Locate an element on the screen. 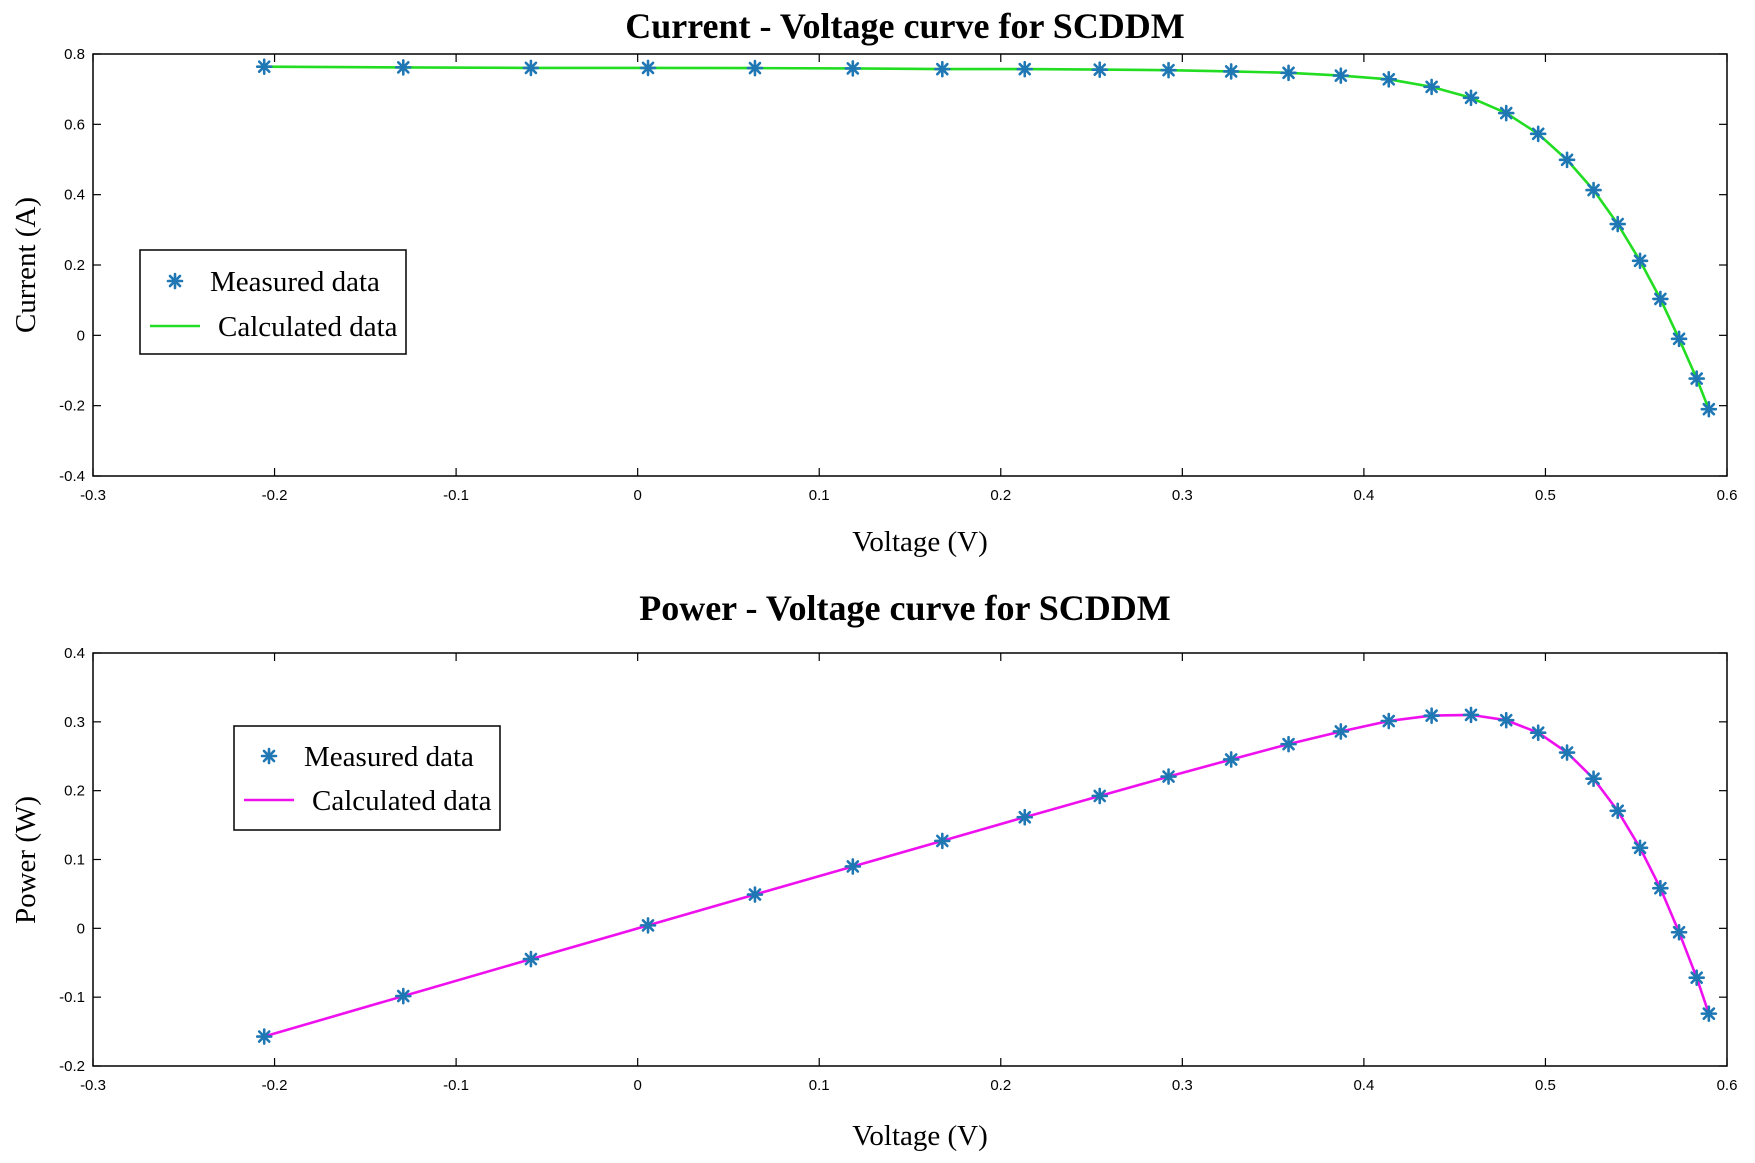 The height and width of the screenshot is (1163, 1755). x-tick-label: 0.4 is located at coordinates (1363, 495).